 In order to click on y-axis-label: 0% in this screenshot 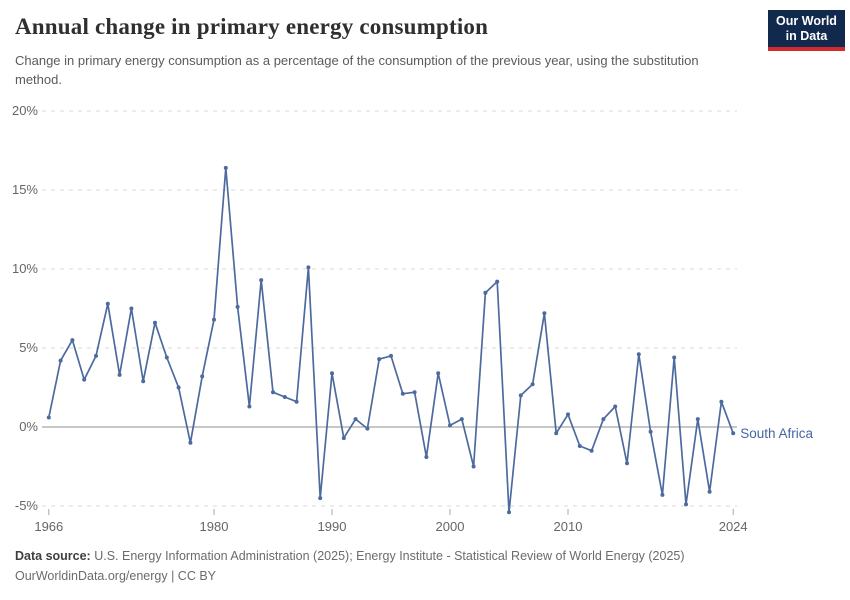, I will do `click(28, 426)`.